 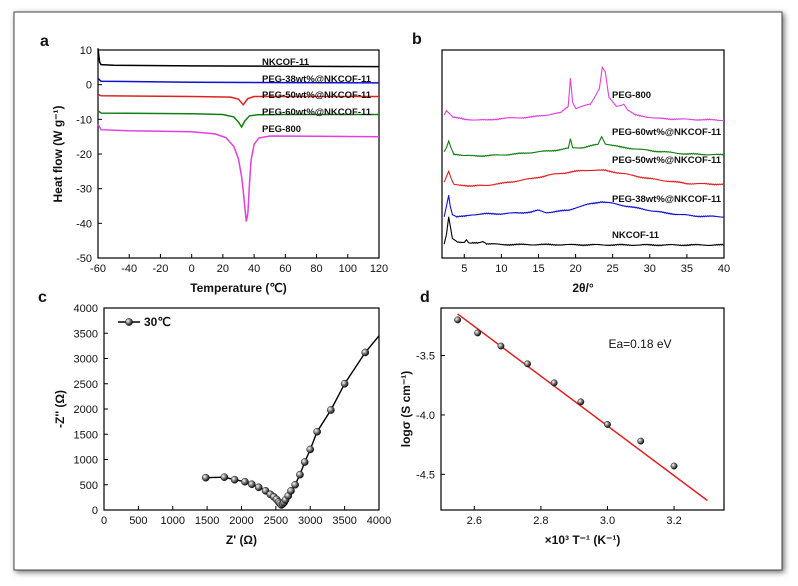 What do you see at coordinates (84, 190) in the screenshot?
I see `y-tick-label-a: -30` at bounding box center [84, 190].